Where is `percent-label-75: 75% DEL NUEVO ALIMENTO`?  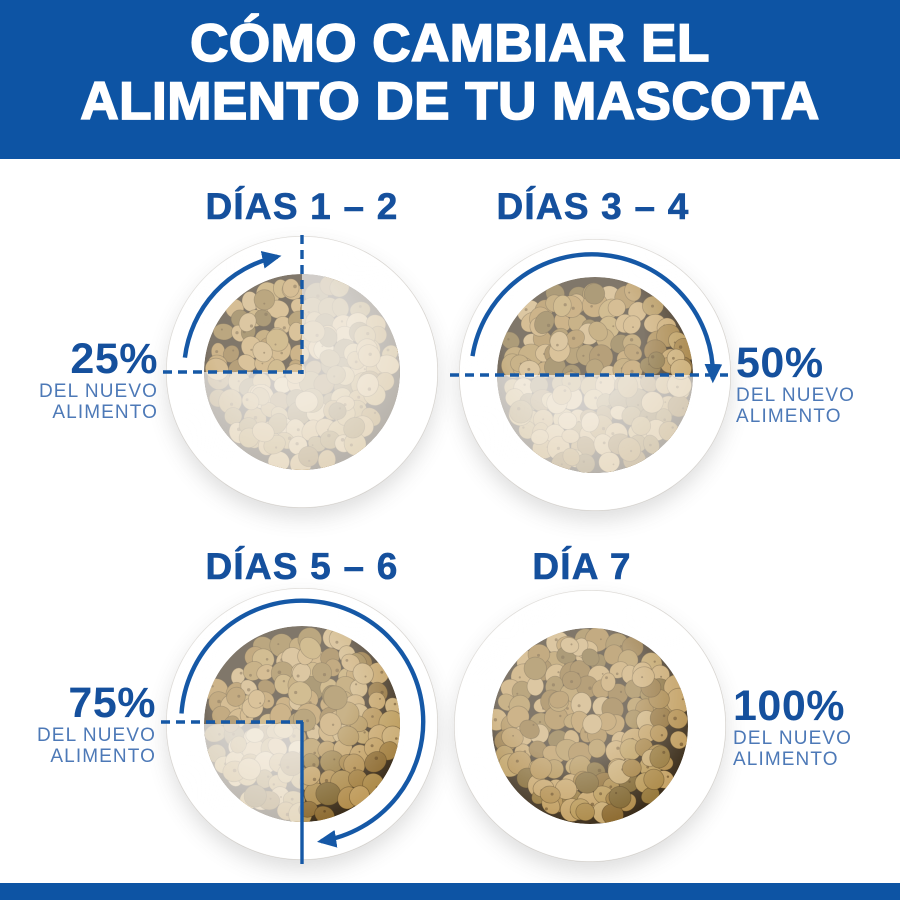
percent-label-75: 75% DEL NUEVO ALIMENTO is located at coordinates (96, 724).